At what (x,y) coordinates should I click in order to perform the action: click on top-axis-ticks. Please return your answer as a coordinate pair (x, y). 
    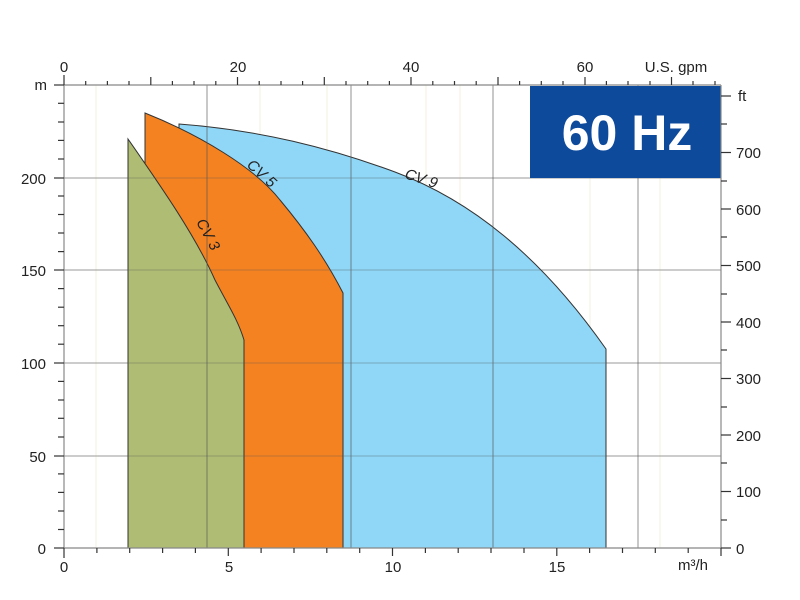
    Looking at the image, I should click on (389, 80).